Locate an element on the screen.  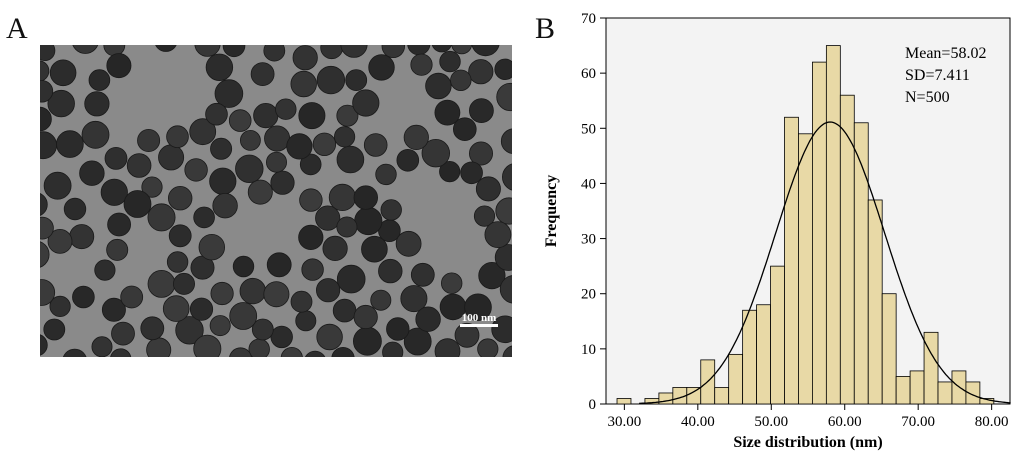
panel-label-a: A is located at coordinates (17, 28).